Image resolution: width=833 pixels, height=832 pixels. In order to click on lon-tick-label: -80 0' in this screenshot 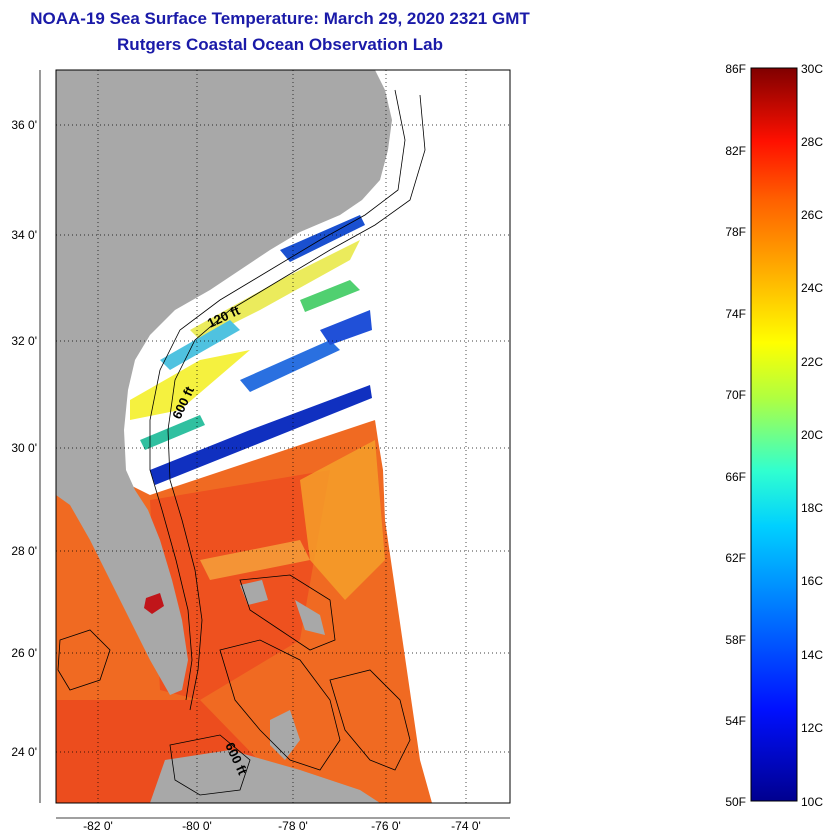, I will do `click(197, 825)`.